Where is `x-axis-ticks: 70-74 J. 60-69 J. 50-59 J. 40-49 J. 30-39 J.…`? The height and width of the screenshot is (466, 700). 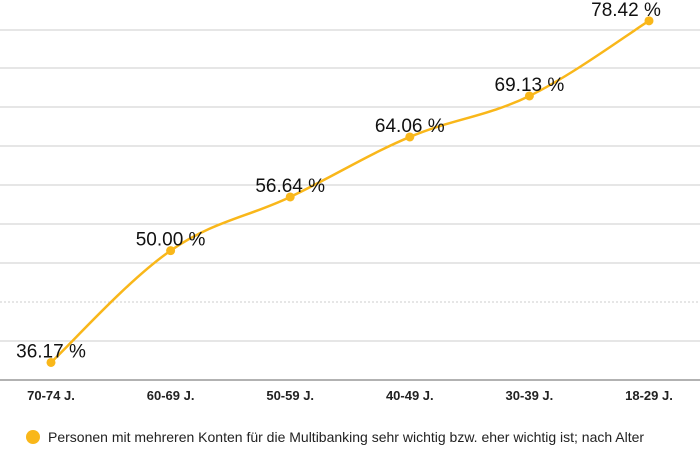 x-axis-ticks: 70-74 J. 60-69 J. 50-59 J. 40-49 J. 30-39 J.… is located at coordinates (350, 395).